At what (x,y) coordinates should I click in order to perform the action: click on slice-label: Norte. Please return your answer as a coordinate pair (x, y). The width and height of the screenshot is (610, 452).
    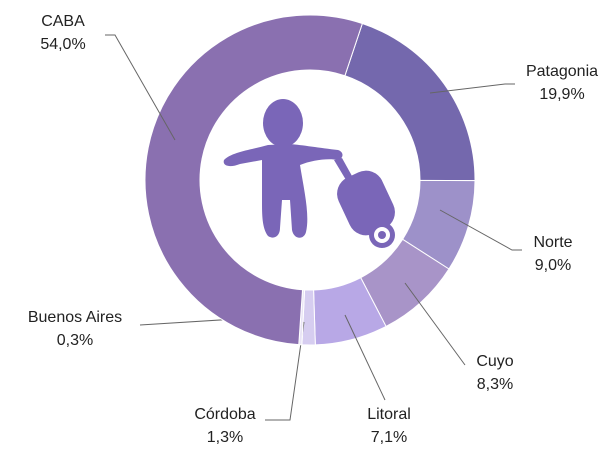
    Looking at the image, I should click on (552, 242).